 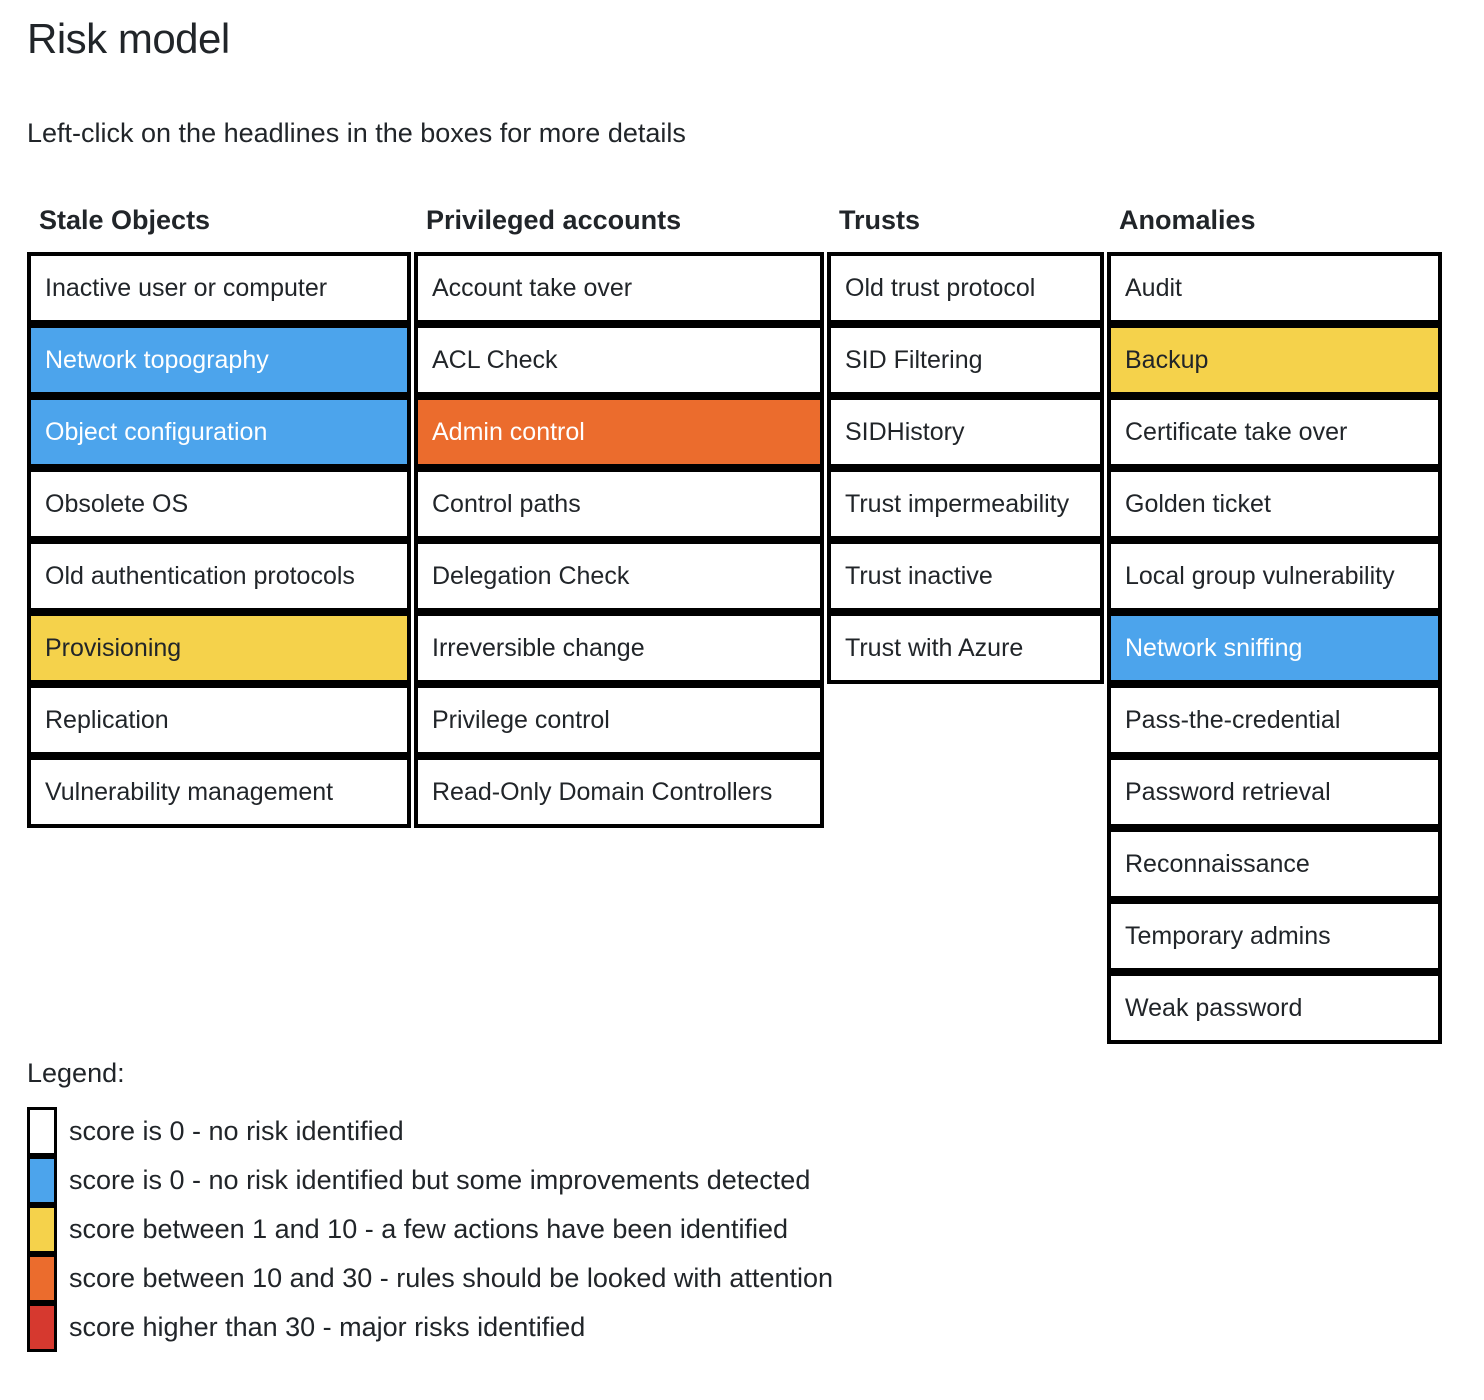 What do you see at coordinates (1274, 720) in the screenshot?
I see `risk-cell-pass-the-credential: Pass-the-credential` at bounding box center [1274, 720].